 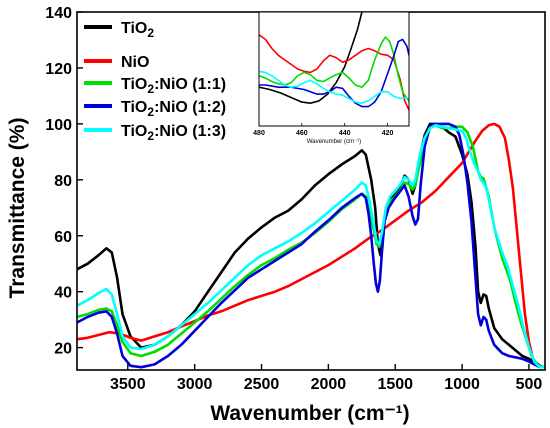 I want to click on inset-plot: 480 460 440 420 Wavenumber (cm⁻¹), so click(x=331, y=78).